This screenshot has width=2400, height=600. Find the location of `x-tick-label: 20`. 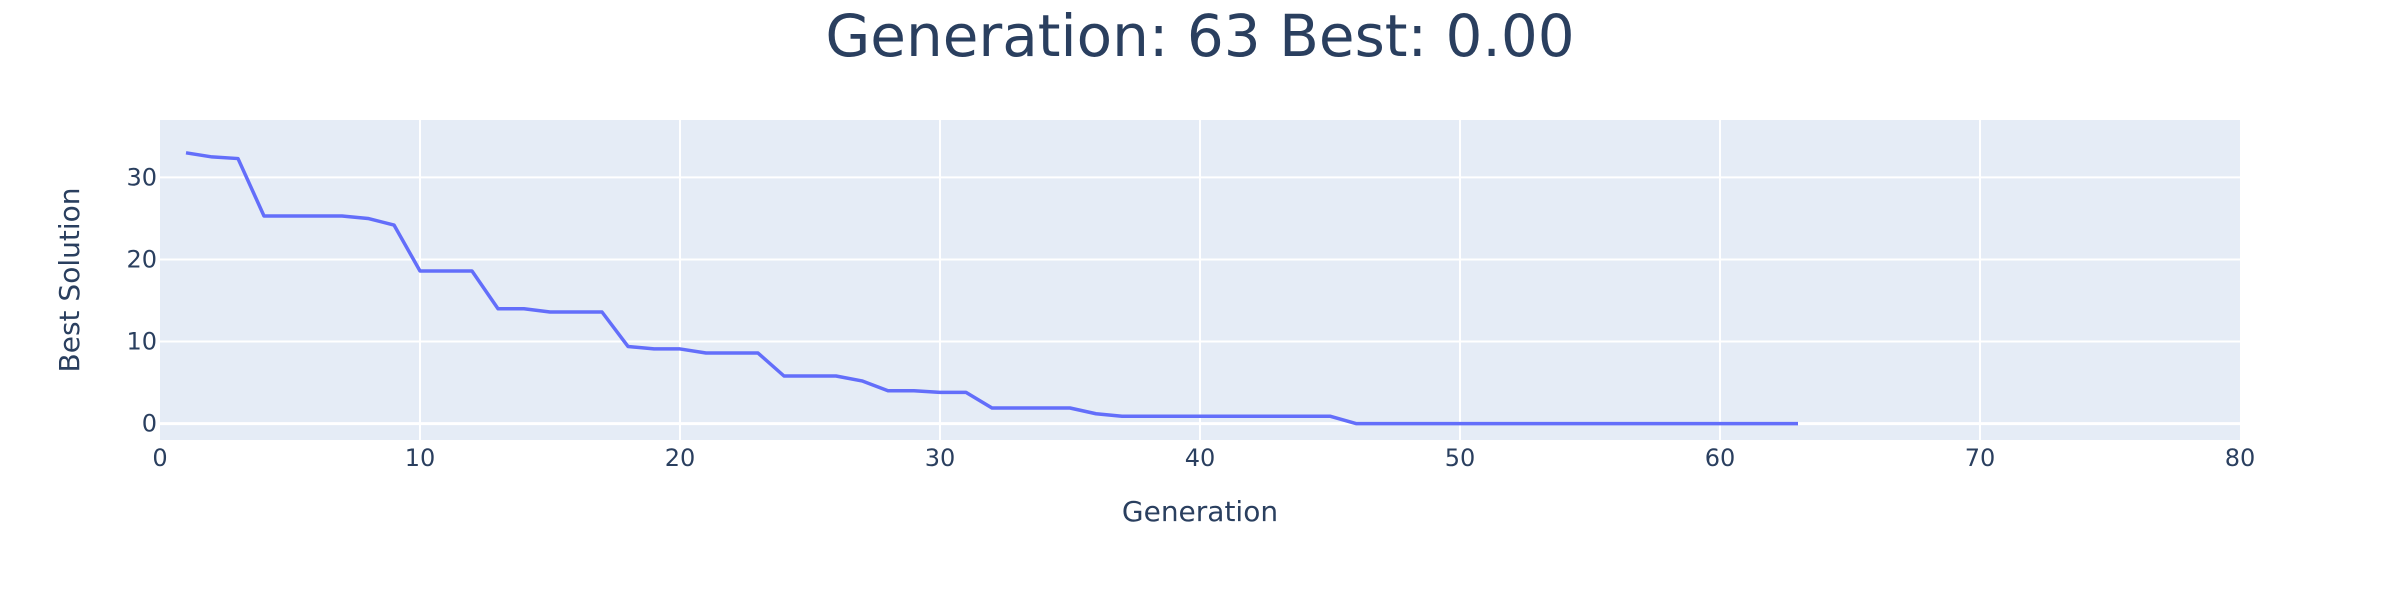

x-tick-label: 20 is located at coordinates (680, 458).